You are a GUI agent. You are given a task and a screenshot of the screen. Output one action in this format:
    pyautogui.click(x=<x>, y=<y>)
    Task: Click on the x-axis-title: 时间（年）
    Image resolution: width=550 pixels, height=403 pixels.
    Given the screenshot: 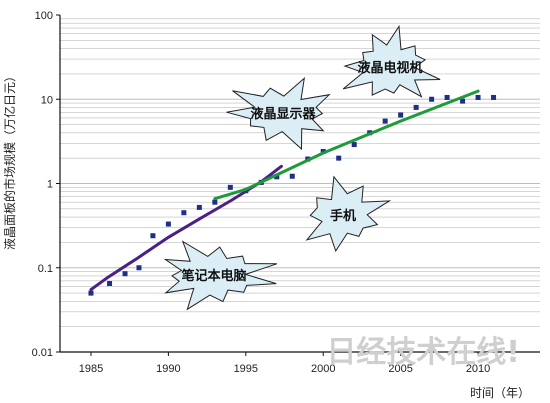 What is the action you would take?
    pyautogui.click(x=500, y=393)
    